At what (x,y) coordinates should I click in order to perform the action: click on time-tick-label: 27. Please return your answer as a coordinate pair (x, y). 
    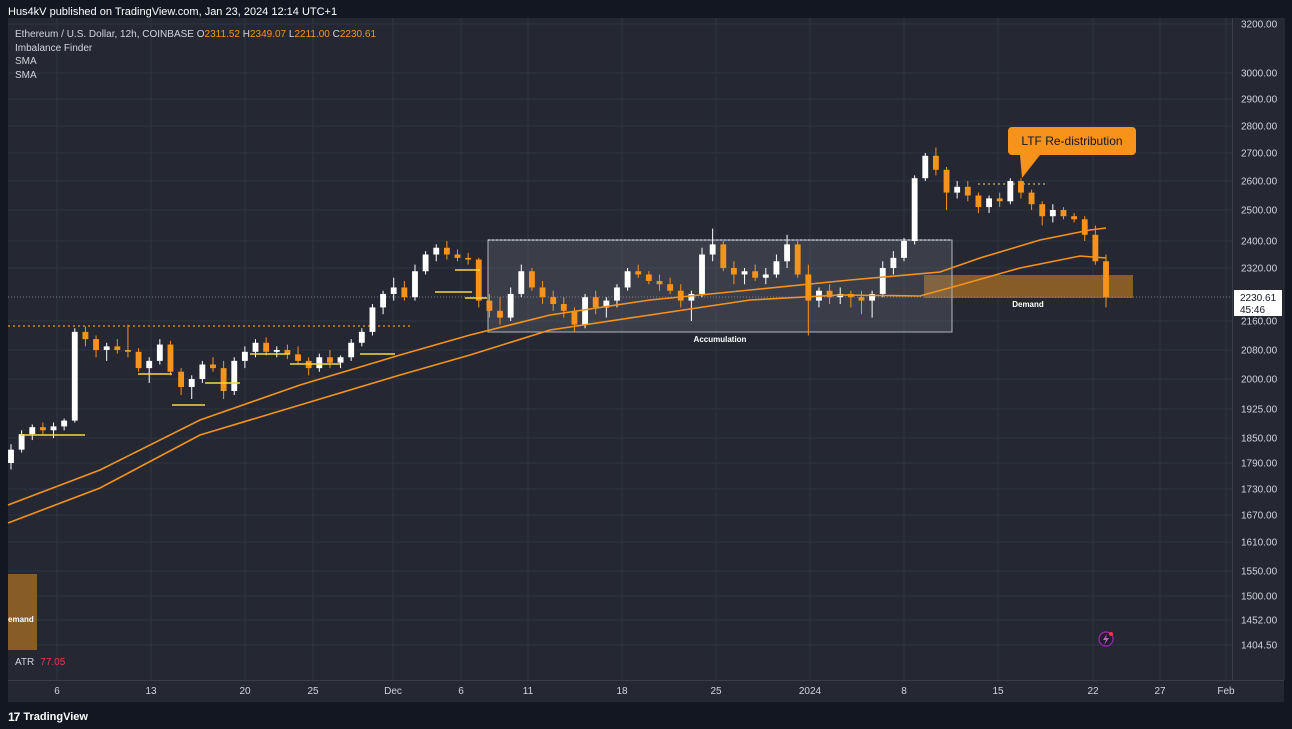
    Looking at the image, I should click on (1160, 691).